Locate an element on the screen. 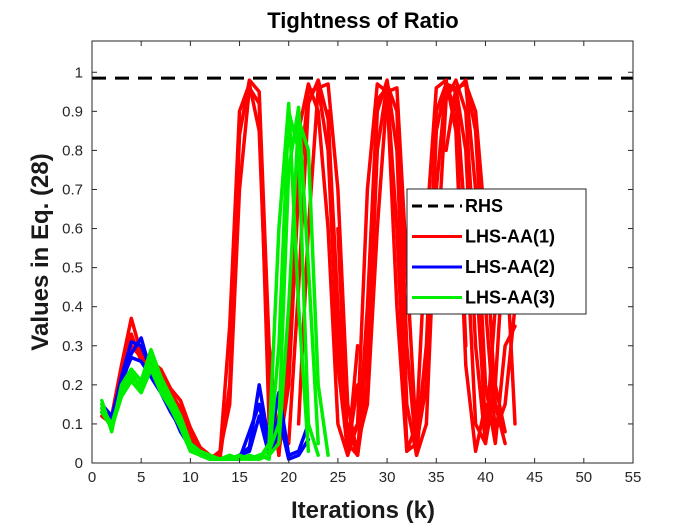 The width and height of the screenshot is (700, 525). legend-label-LHS-AA(1): LHS-AA(1) is located at coordinates (510, 237).